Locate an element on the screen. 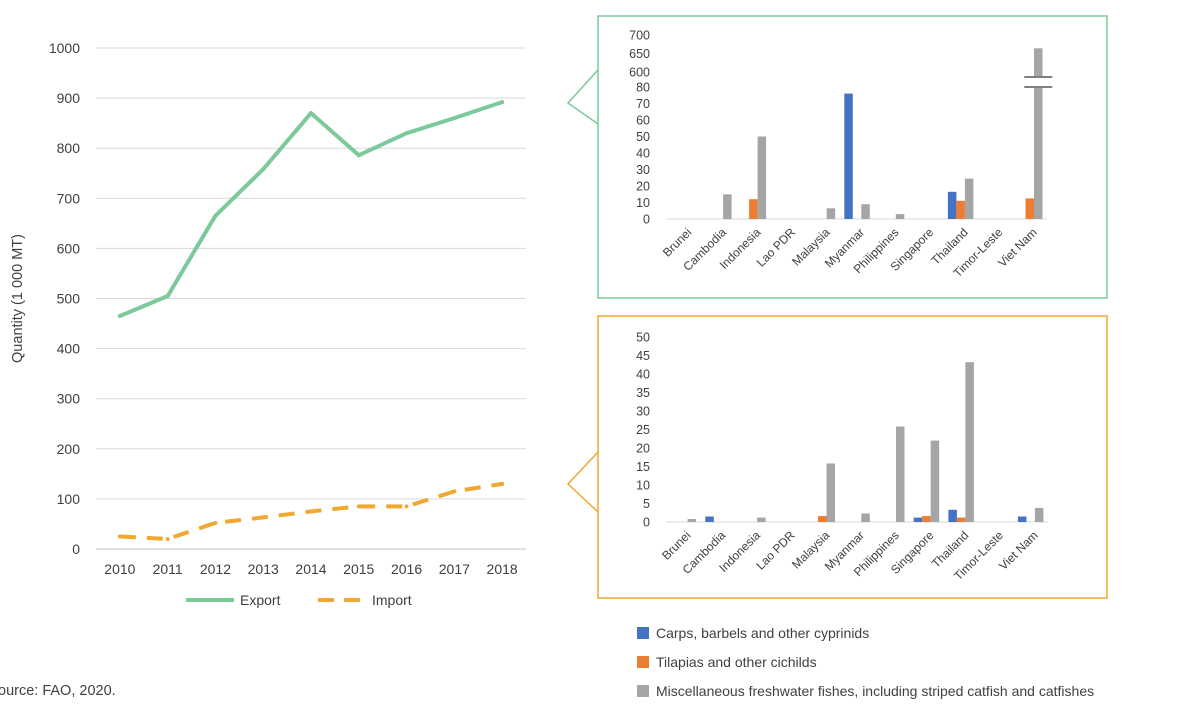 The width and height of the screenshot is (1190, 705). y-tick-label: 400 is located at coordinates (69, 349).